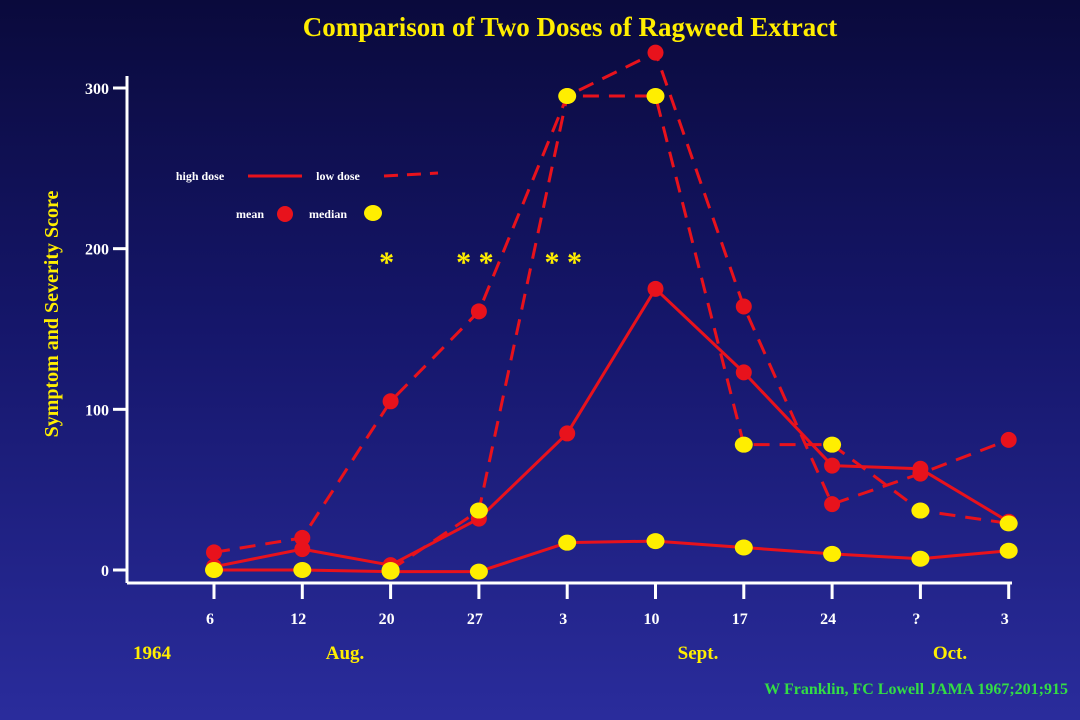 The image size is (1080, 720). I want to click on significance-annotation: *, so click(386, 262).